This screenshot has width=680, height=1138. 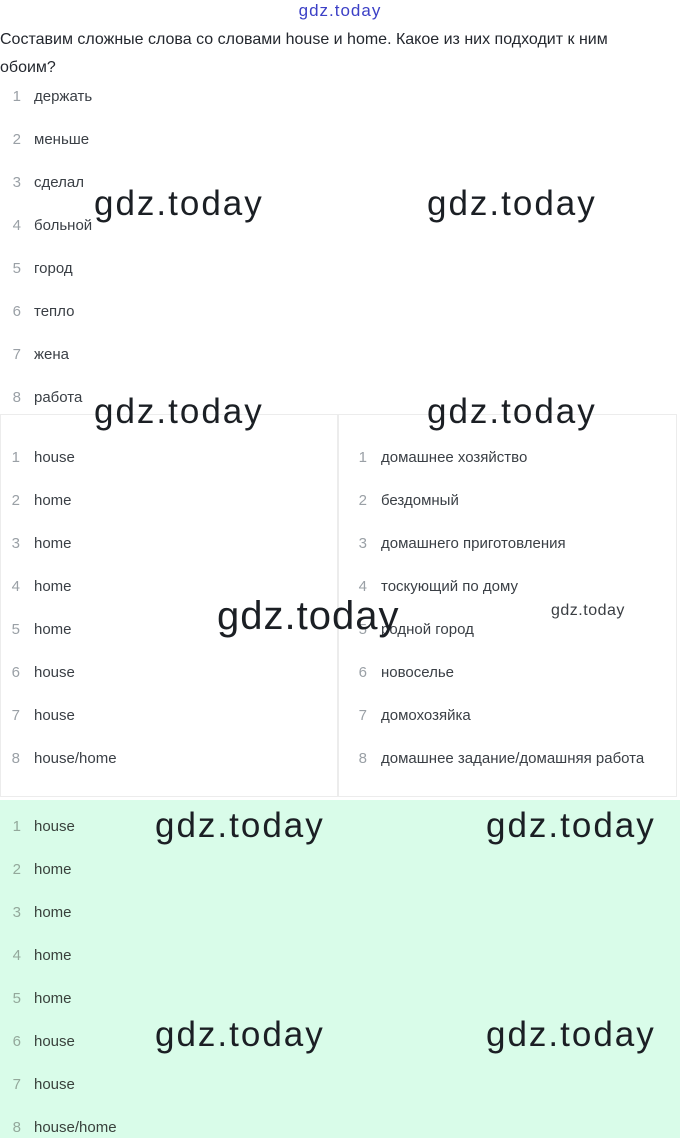 What do you see at coordinates (62, 139) in the screenshot?
I see `list-item-text: меньше` at bounding box center [62, 139].